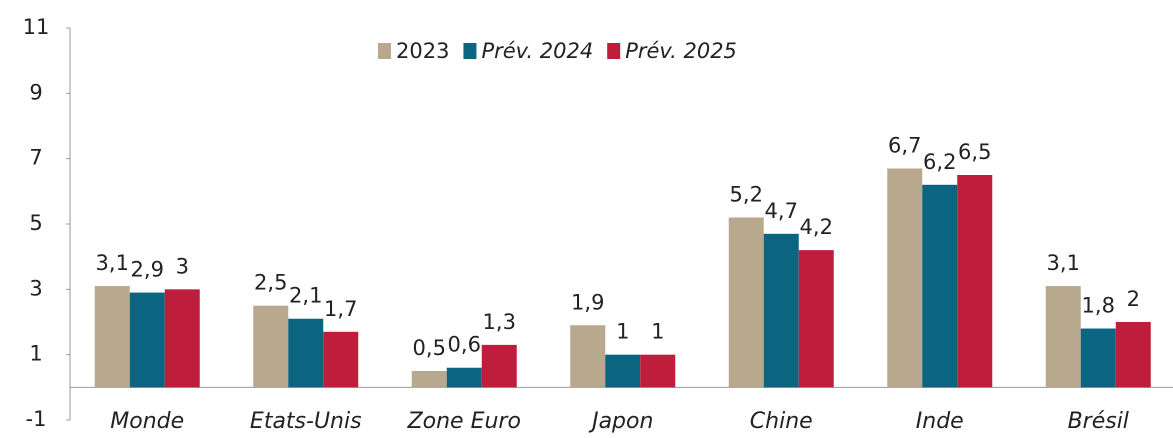  What do you see at coordinates (35, 223) in the screenshot?
I see `y-tick-label: 5` at bounding box center [35, 223].